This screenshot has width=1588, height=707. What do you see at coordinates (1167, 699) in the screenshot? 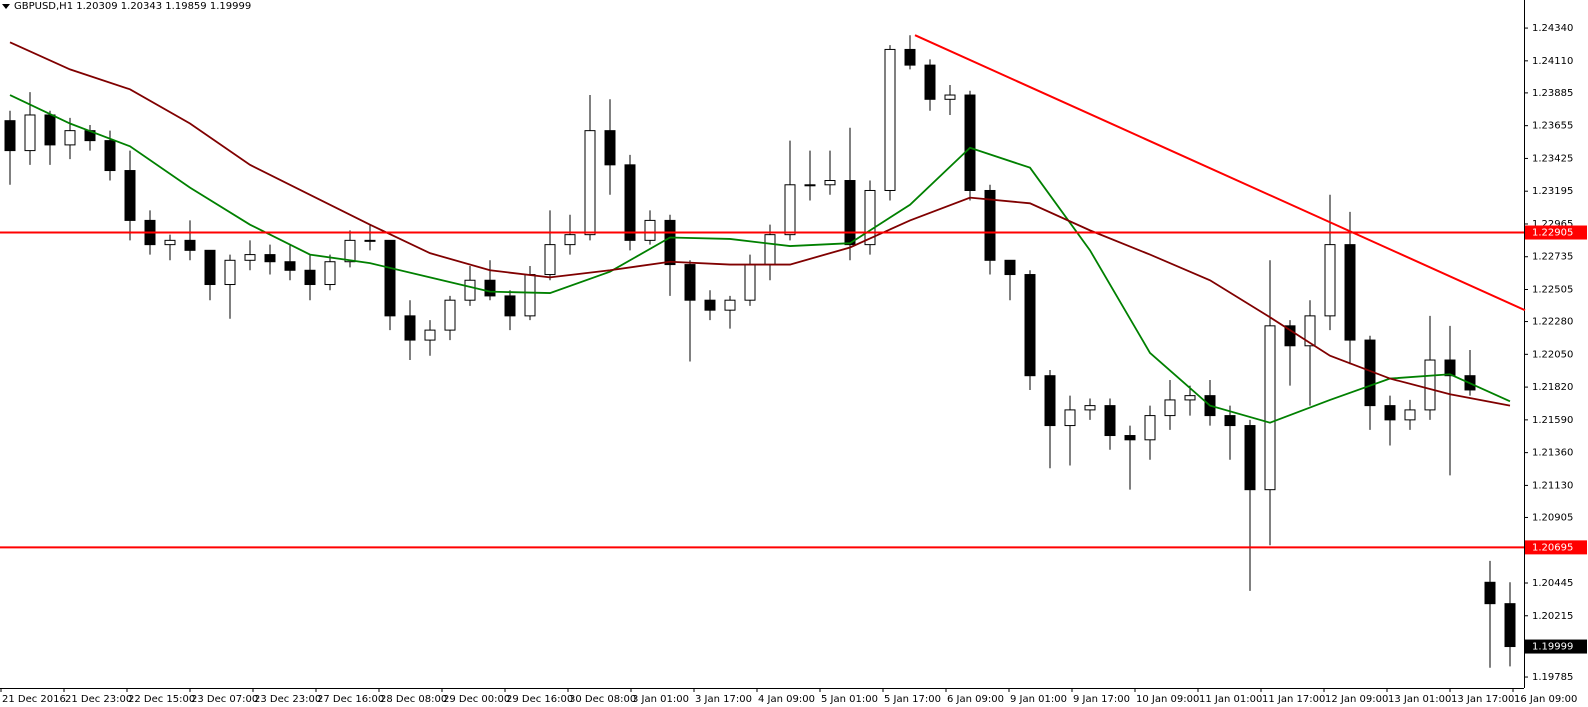
I see `x-tick-label: 10 Jan 09:00` at bounding box center [1167, 699].